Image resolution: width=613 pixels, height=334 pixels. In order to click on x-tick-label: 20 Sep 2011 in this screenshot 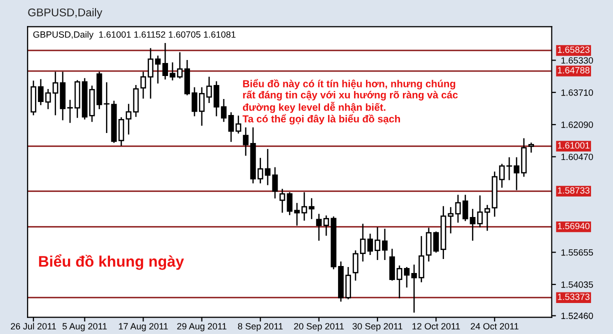, I will do `click(319, 327)`.